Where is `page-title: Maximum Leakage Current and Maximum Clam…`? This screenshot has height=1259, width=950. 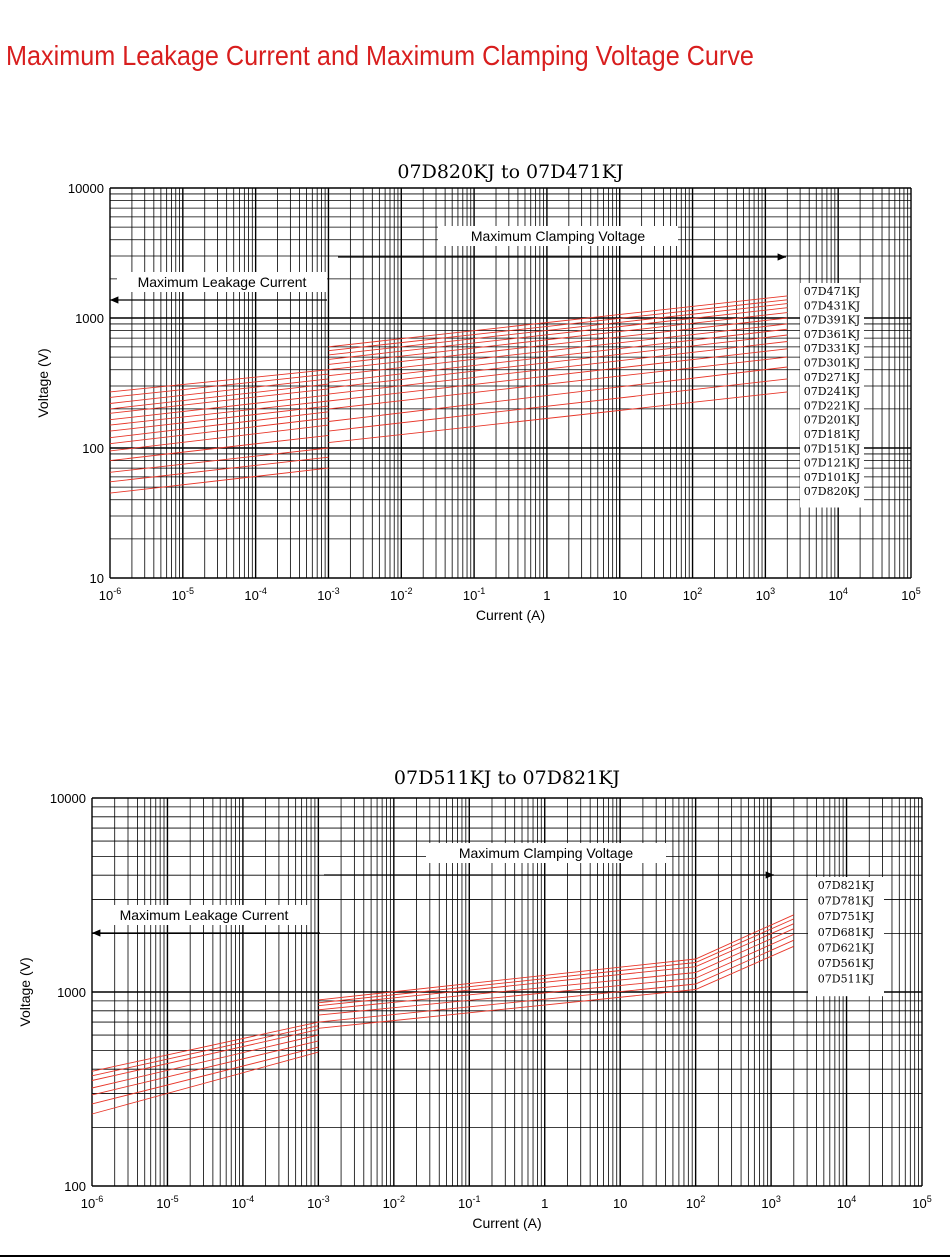
page-title: Maximum Leakage Current and Maximum Clam… is located at coordinates (380, 55).